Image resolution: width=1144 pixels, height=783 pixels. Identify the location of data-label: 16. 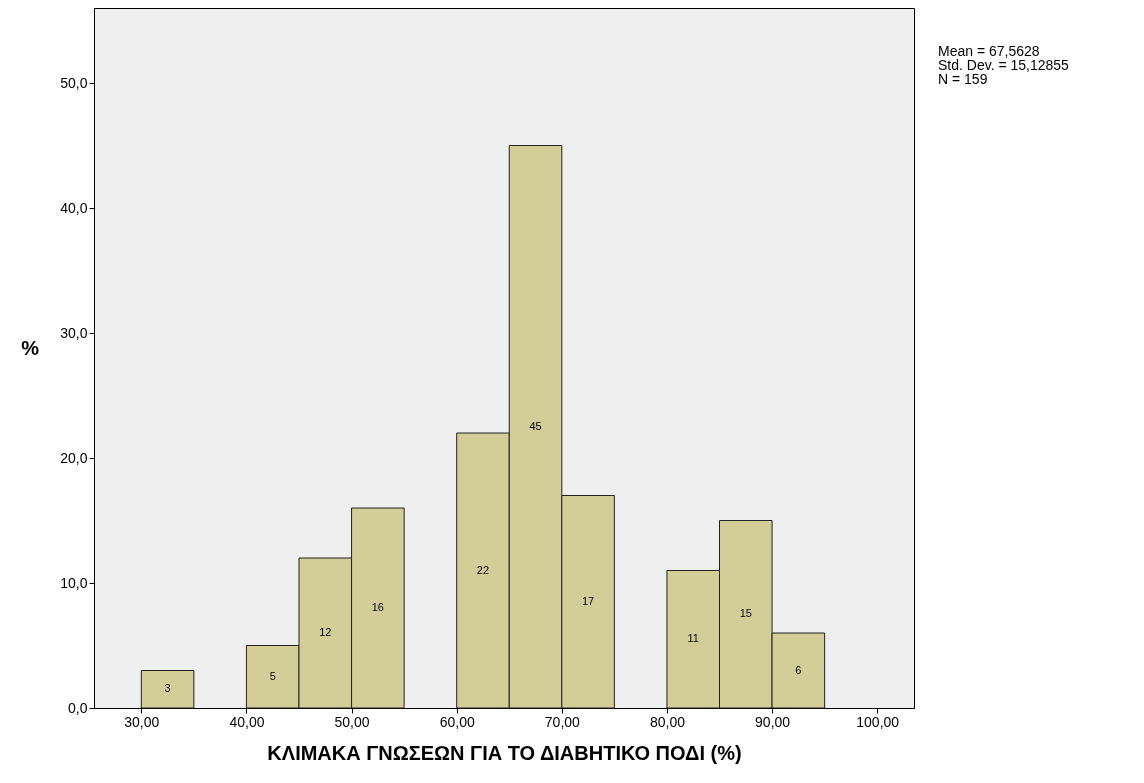
(377, 607).